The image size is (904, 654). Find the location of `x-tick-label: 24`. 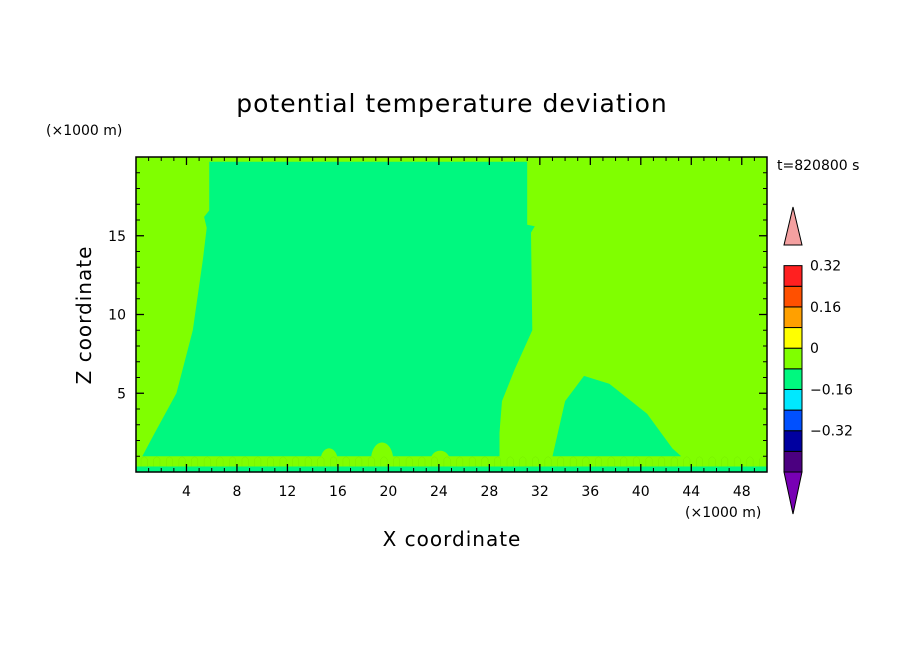

x-tick-label: 24 is located at coordinates (439, 492).